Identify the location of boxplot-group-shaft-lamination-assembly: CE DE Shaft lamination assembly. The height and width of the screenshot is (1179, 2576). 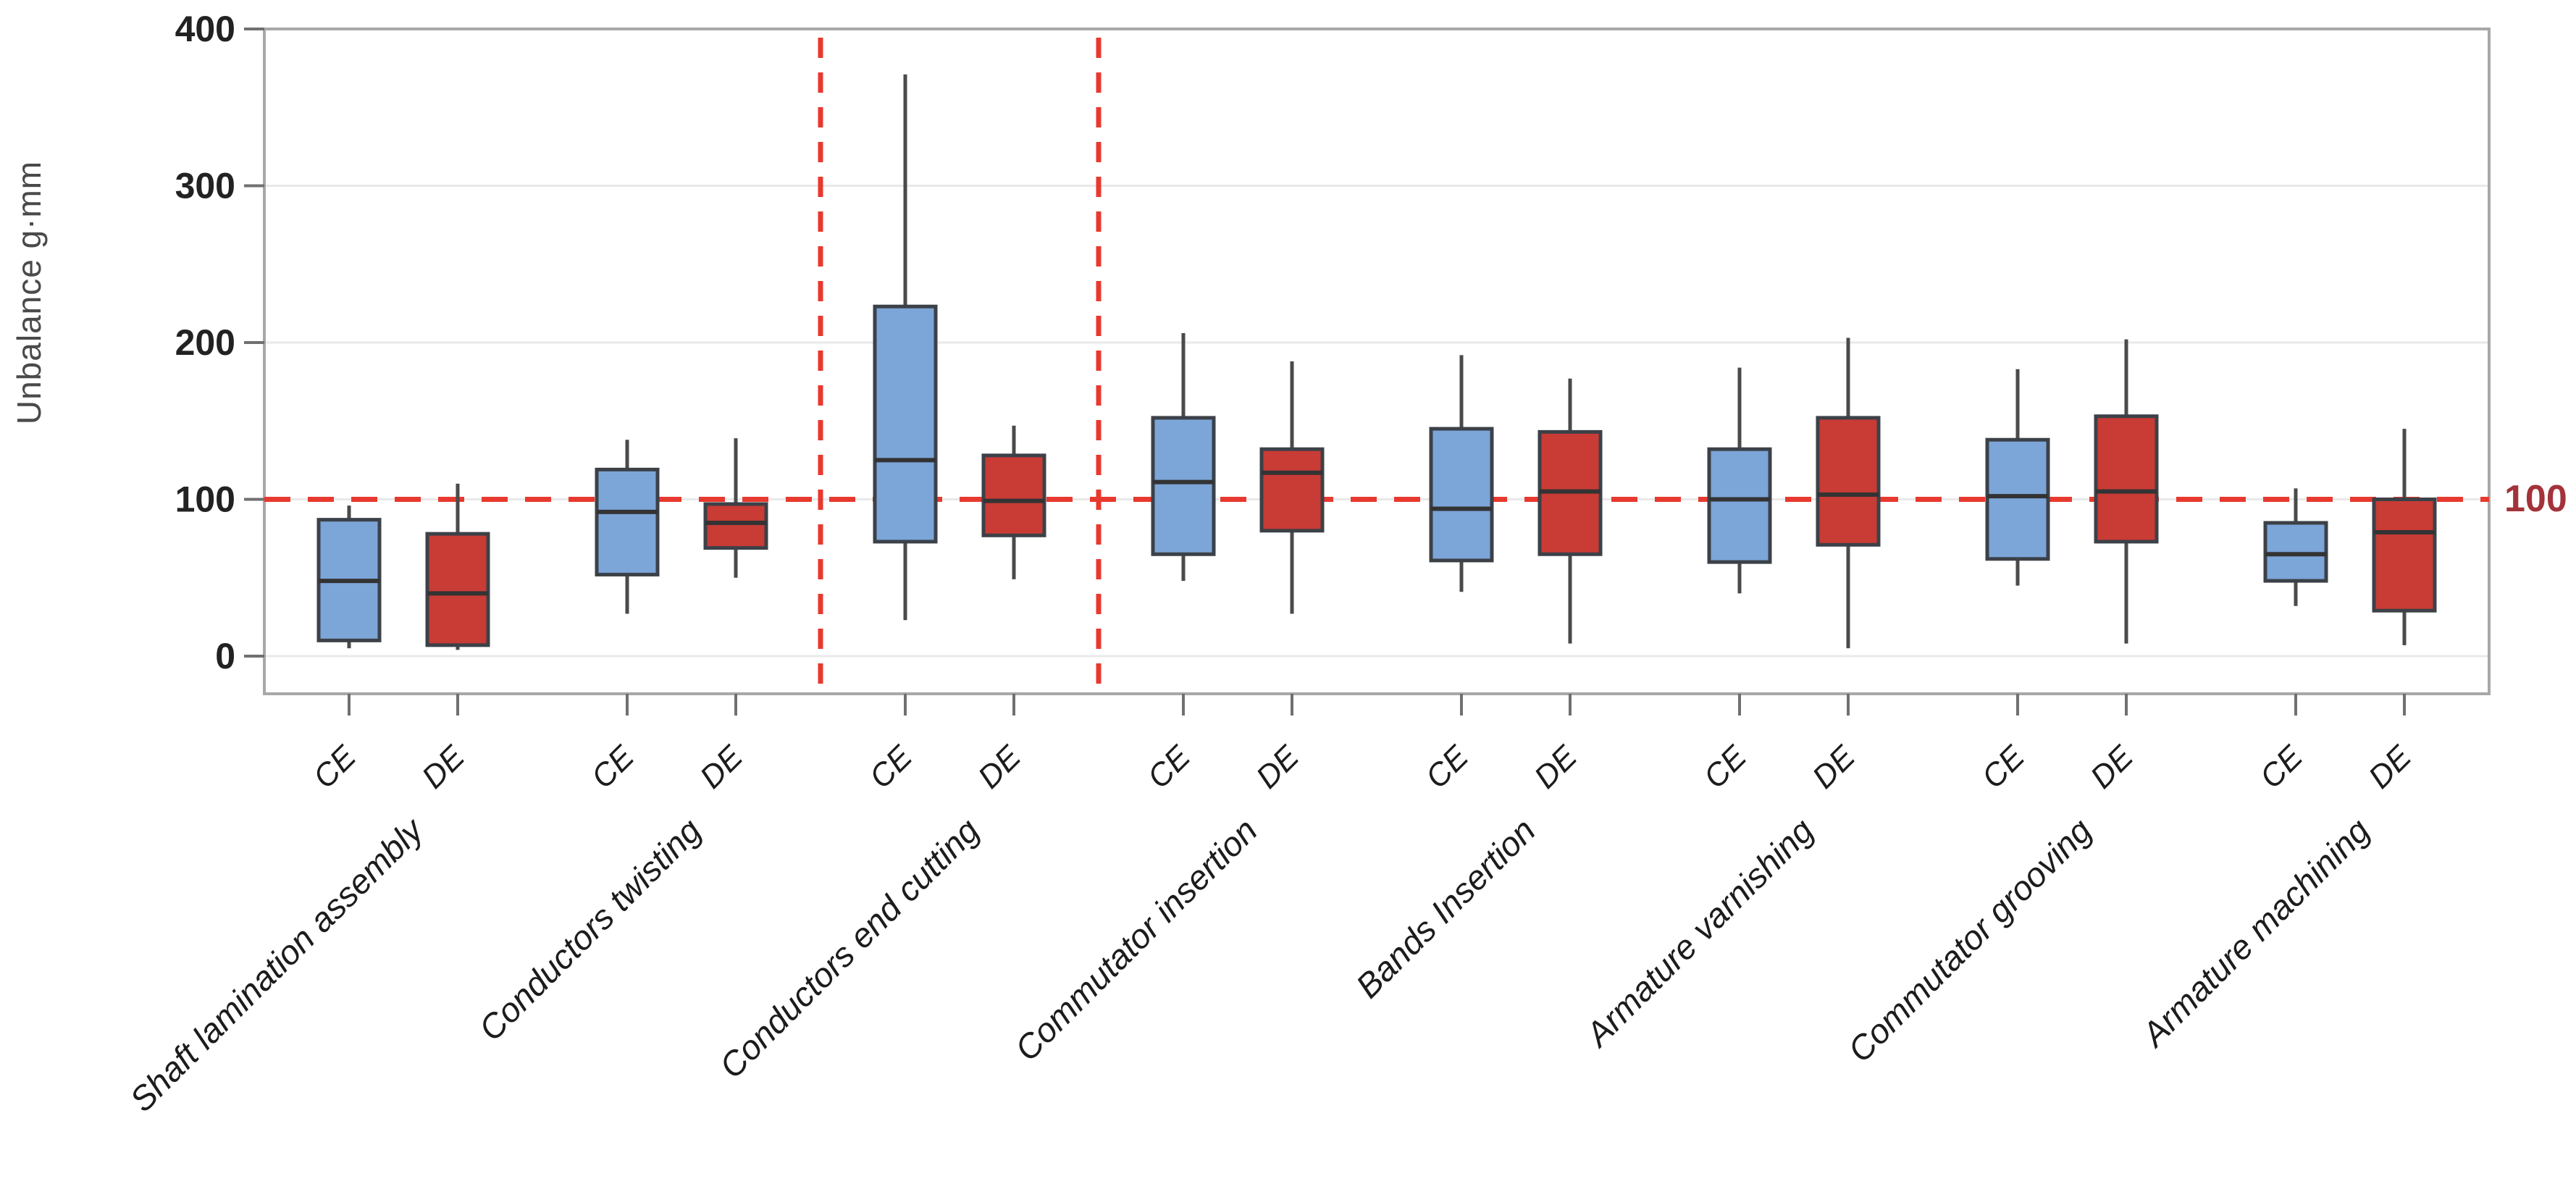
(306, 801).